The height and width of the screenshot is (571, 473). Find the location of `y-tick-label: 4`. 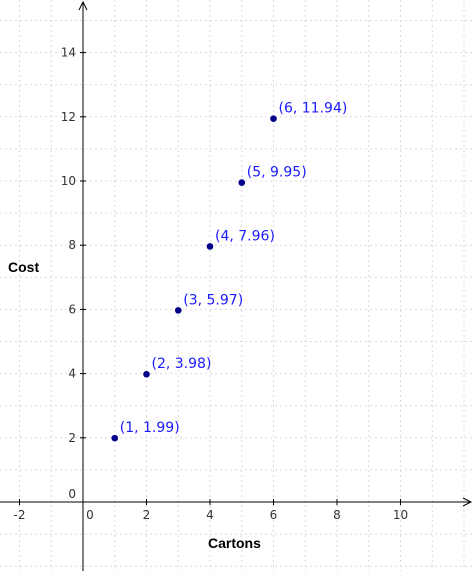

y-tick-label: 4 is located at coordinates (72, 374).